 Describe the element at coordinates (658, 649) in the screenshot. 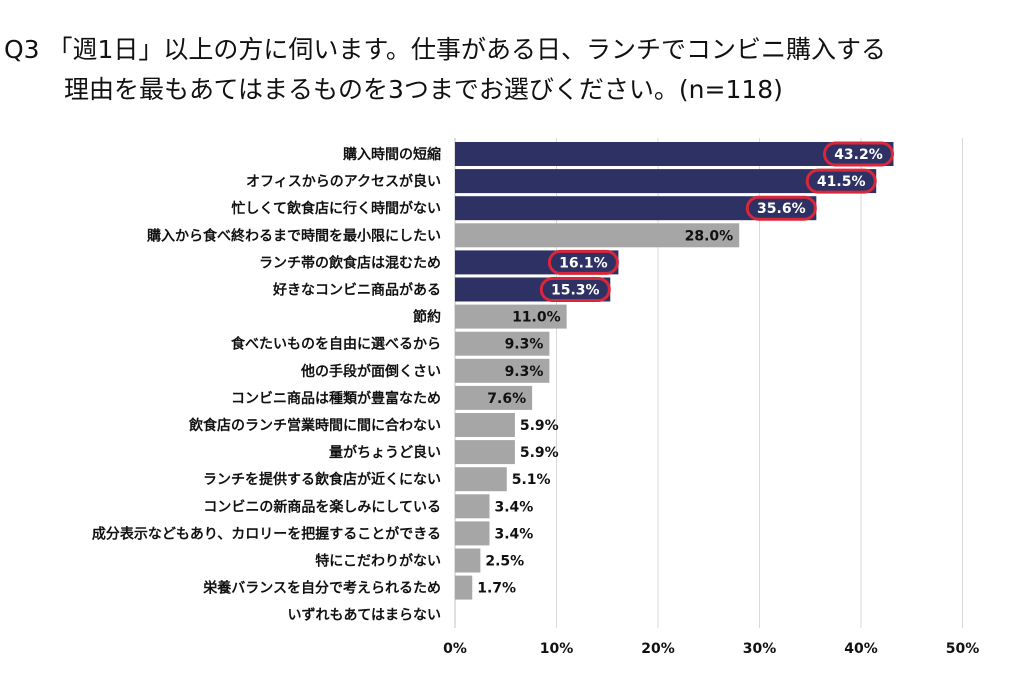

I see `x-tick-label: 20%` at that location.